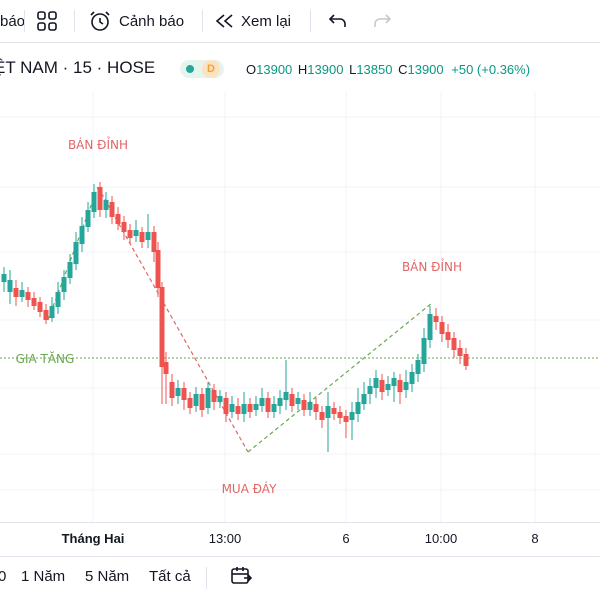  What do you see at coordinates (78, 67) in the screenshot?
I see `symbol-title: ỆT NAM · 15 · HOSE` at bounding box center [78, 67].